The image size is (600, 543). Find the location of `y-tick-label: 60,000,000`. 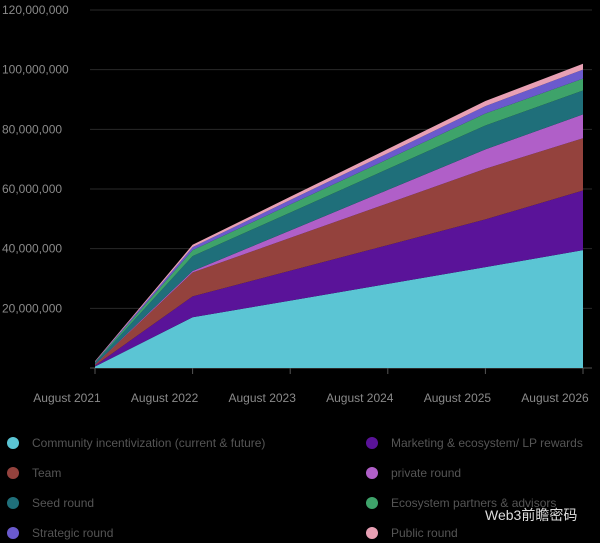

y-tick-label: 60,000,000 is located at coordinates (32, 189).